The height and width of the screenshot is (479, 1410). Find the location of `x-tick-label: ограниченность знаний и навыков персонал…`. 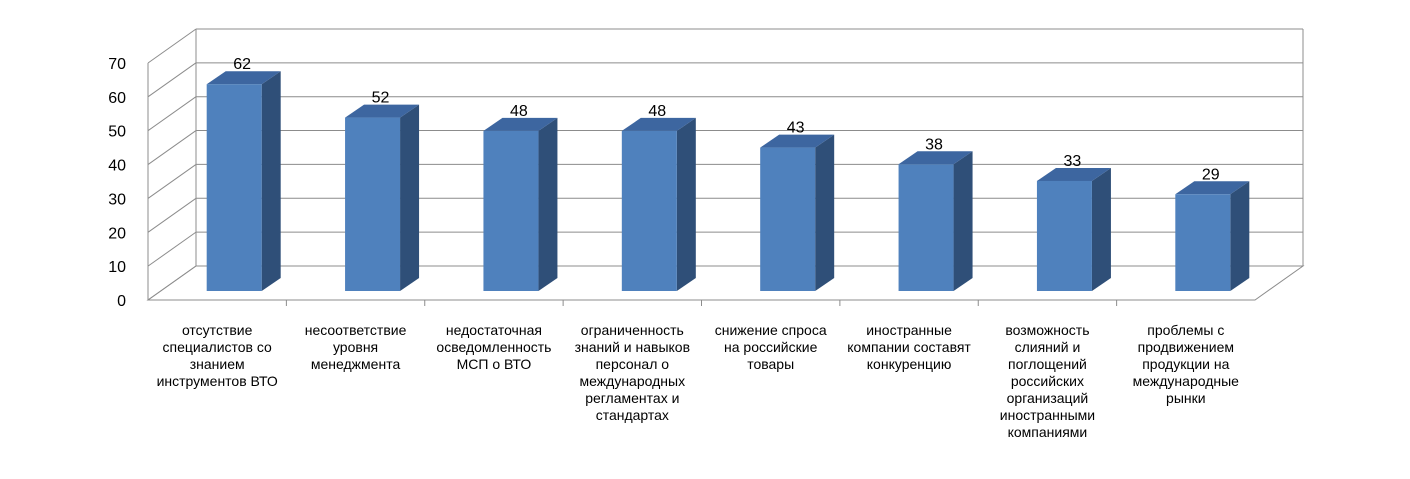

x-tick-label: ограниченность знаний и навыков персонал… is located at coordinates (632, 372).